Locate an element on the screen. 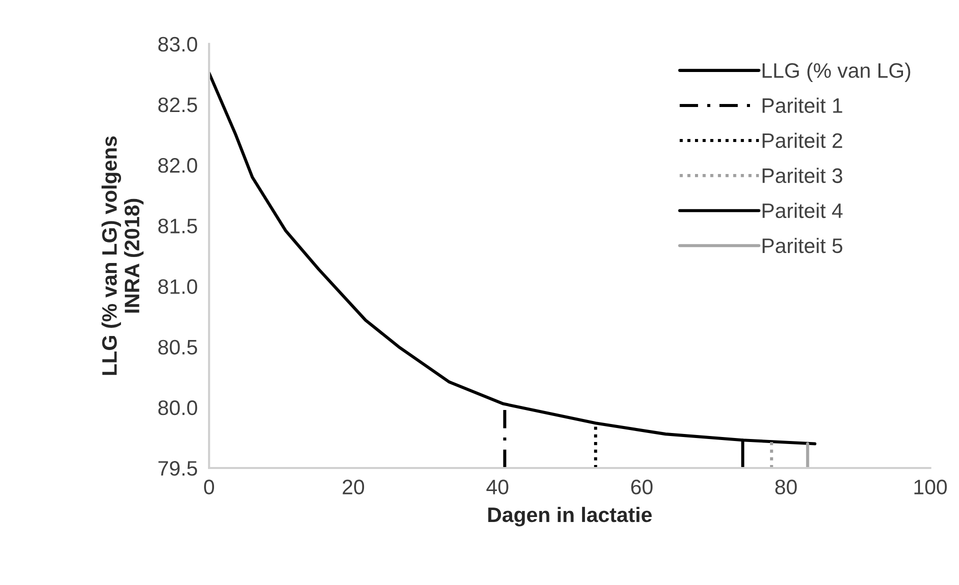 The image size is (959, 585). legend-label: Pariteit 3 is located at coordinates (802, 176).